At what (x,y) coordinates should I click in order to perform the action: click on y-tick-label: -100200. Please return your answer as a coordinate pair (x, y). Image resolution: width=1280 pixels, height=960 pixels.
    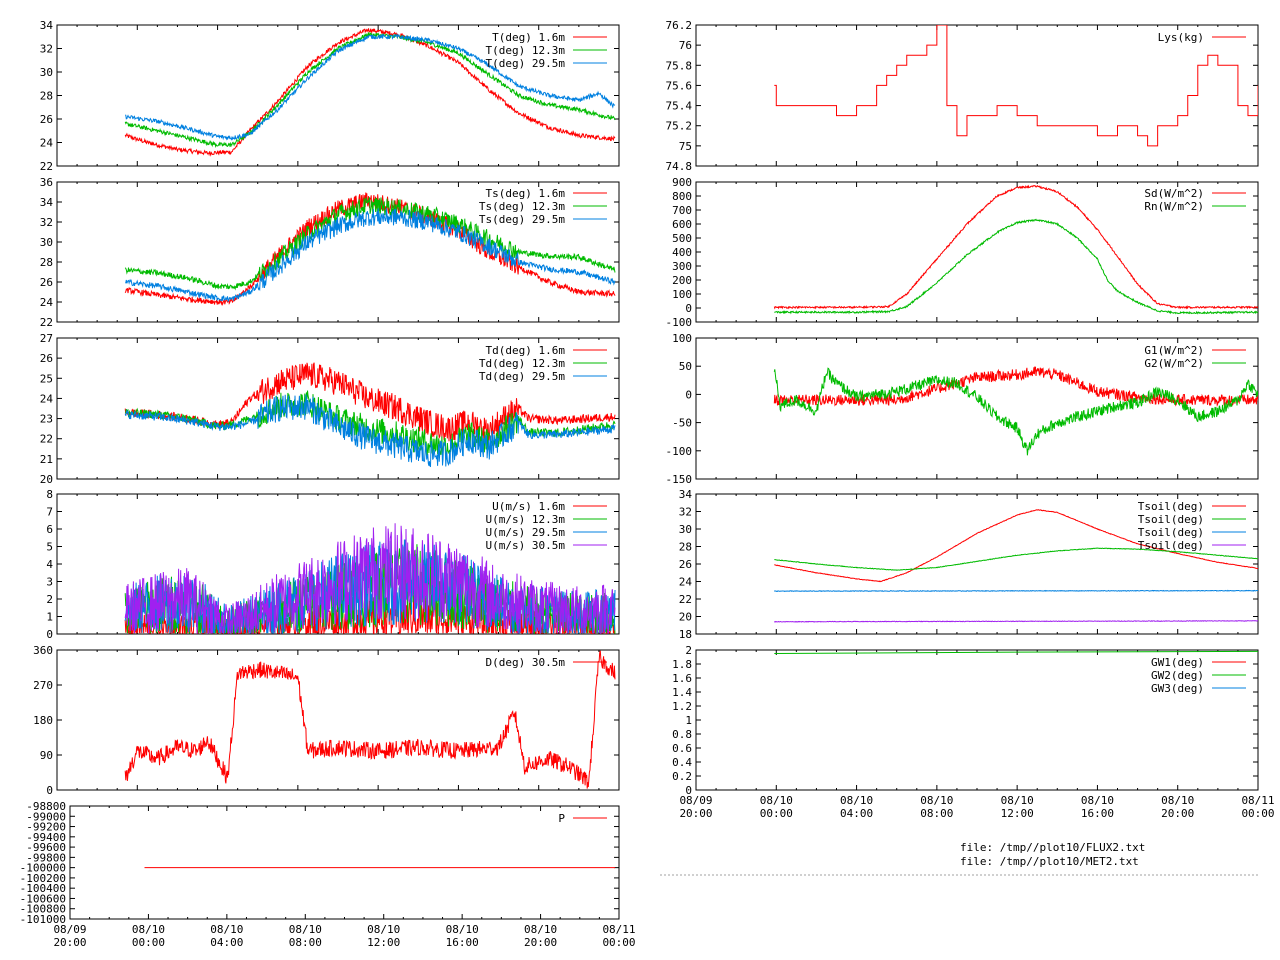
    Looking at the image, I should click on (43, 878).